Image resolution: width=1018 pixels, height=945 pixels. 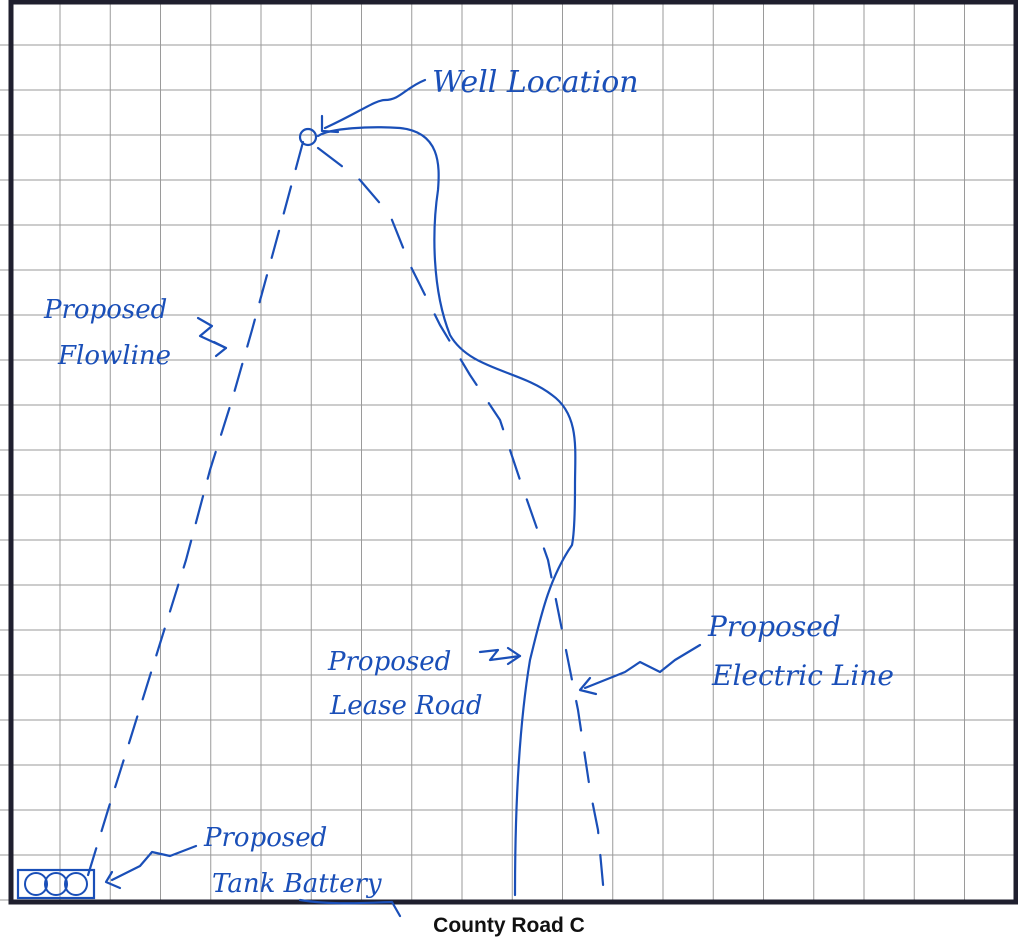 What do you see at coordinates (297, 884) in the screenshot?
I see `tank-battery-label-line2: Tank Battery` at bounding box center [297, 884].